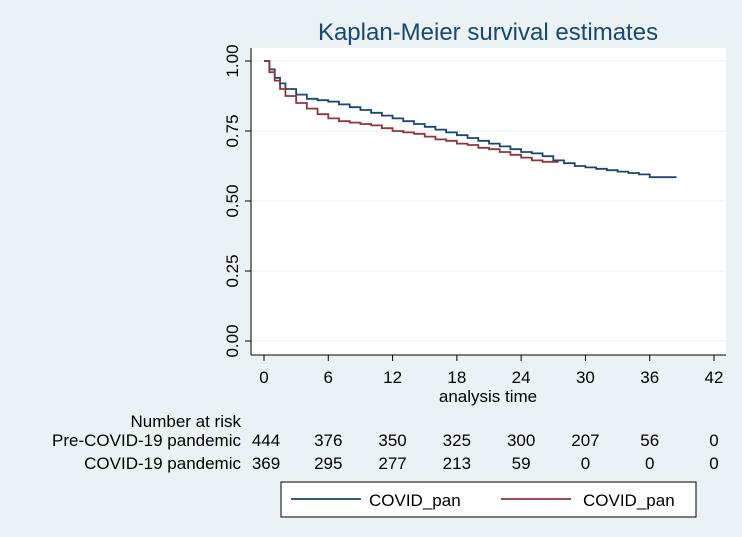  Describe the element at coordinates (457, 463) in the screenshot. I see `risk-count: 213` at that location.